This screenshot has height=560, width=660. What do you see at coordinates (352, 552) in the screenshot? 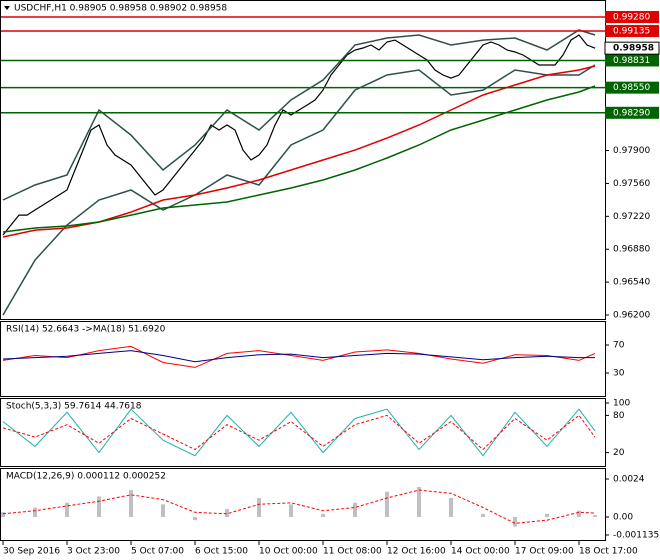
I see `x-tick-label: 11 Oct 08:00` at bounding box center [352, 552].